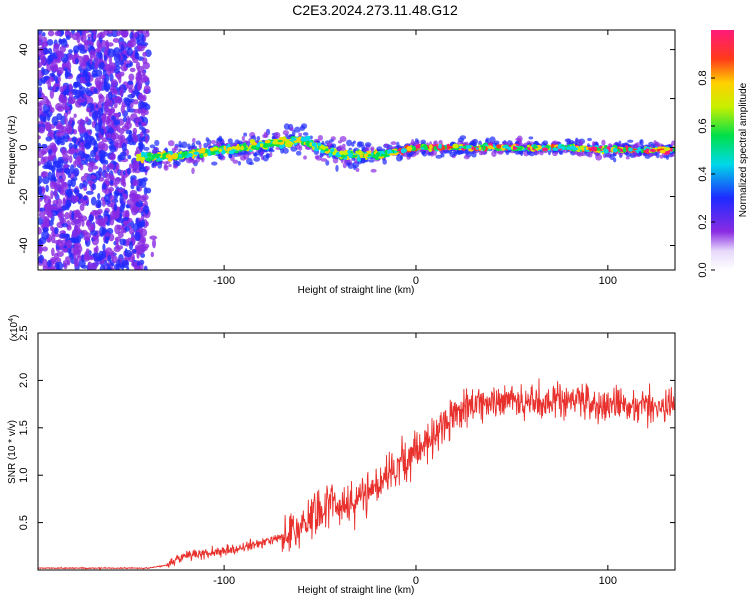 The height and width of the screenshot is (600, 750). I want to click on snr-y-multiplier: (x104), so click(14, 328).